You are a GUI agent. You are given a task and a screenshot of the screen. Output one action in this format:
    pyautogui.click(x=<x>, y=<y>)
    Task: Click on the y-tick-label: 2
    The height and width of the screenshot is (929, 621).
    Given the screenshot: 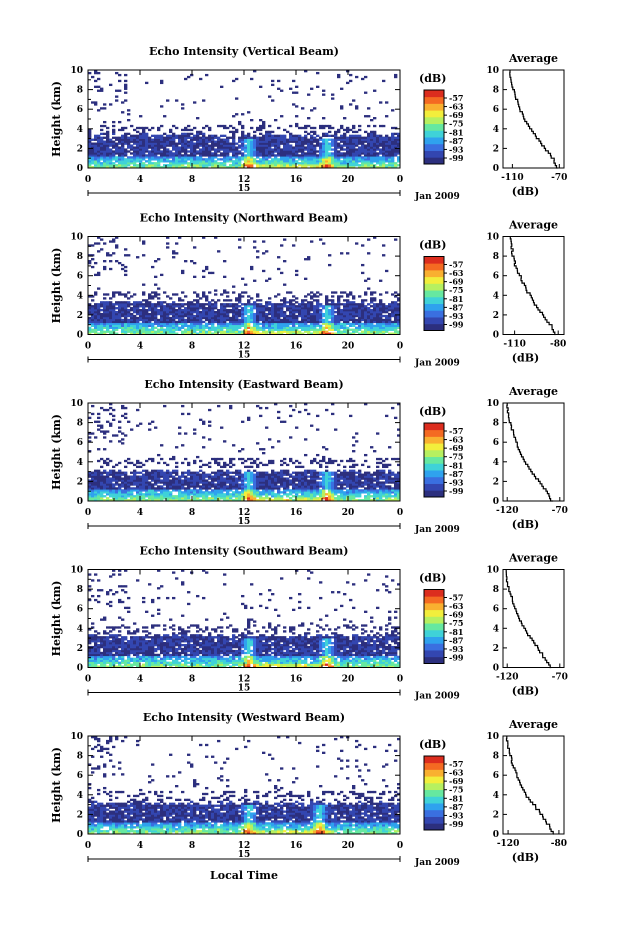 What is the action you would take?
    pyautogui.click(x=80, y=149)
    